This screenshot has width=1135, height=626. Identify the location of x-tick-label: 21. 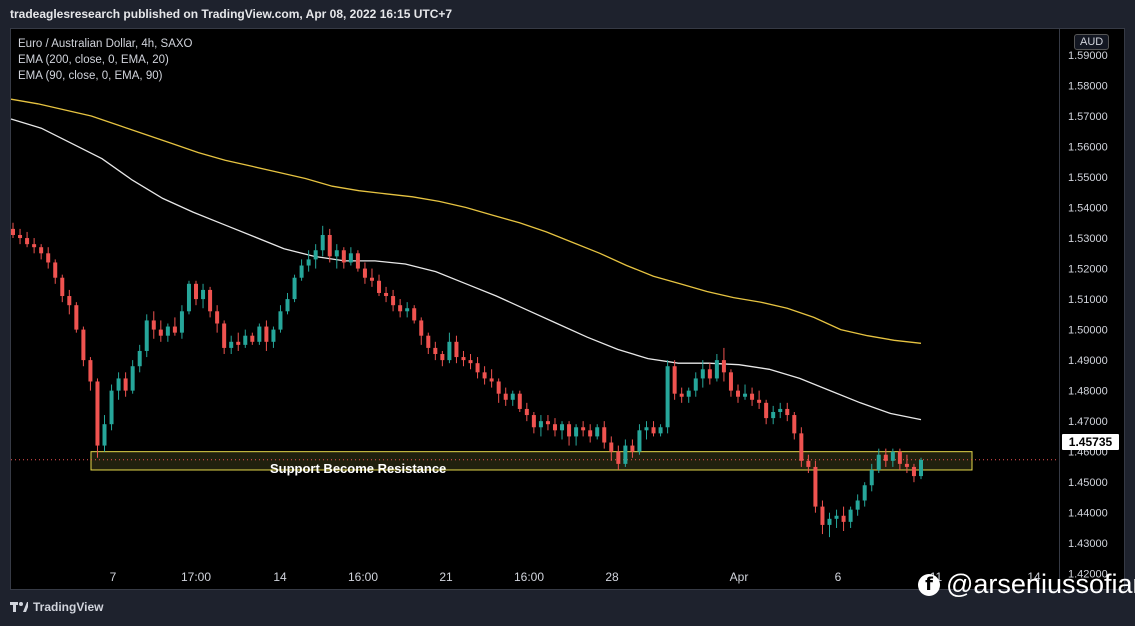
(446, 577).